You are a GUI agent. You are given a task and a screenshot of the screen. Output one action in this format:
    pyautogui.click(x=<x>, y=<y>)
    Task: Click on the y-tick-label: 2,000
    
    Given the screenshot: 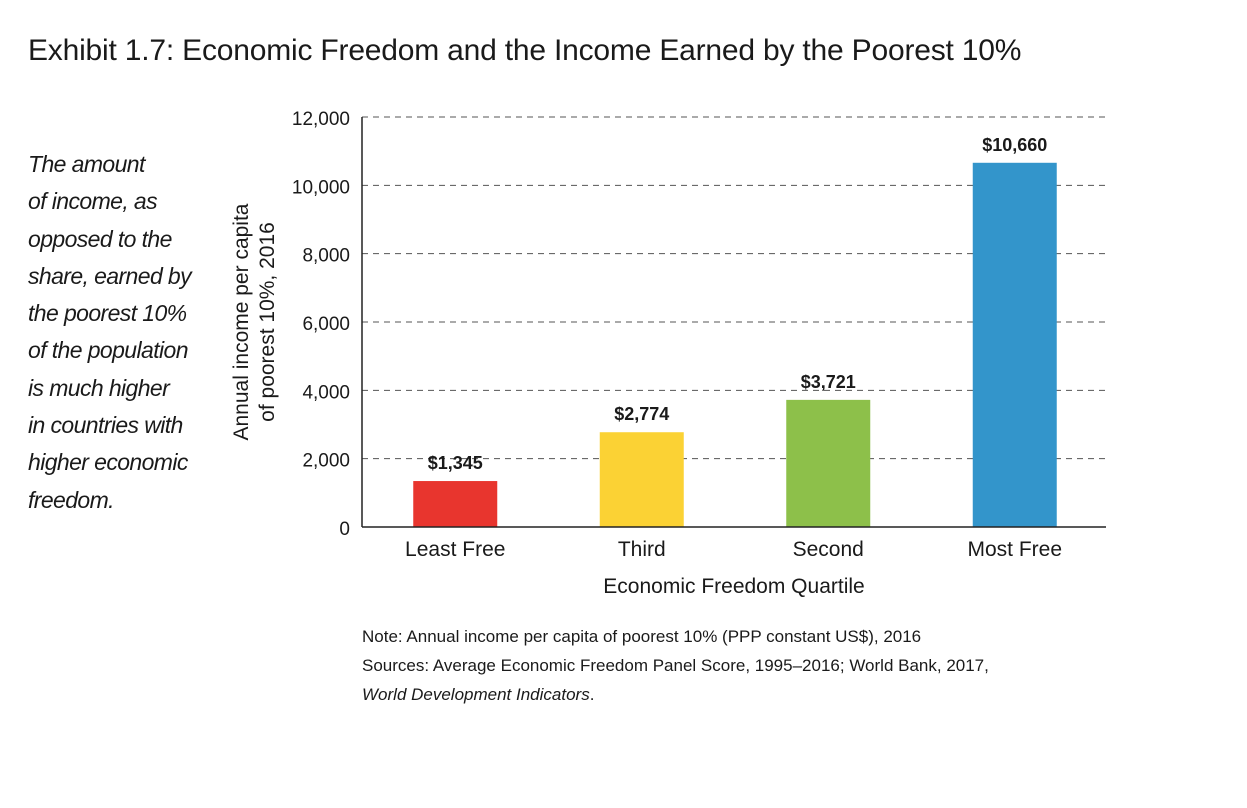 What is the action you would take?
    pyautogui.click(x=326, y=461)
    